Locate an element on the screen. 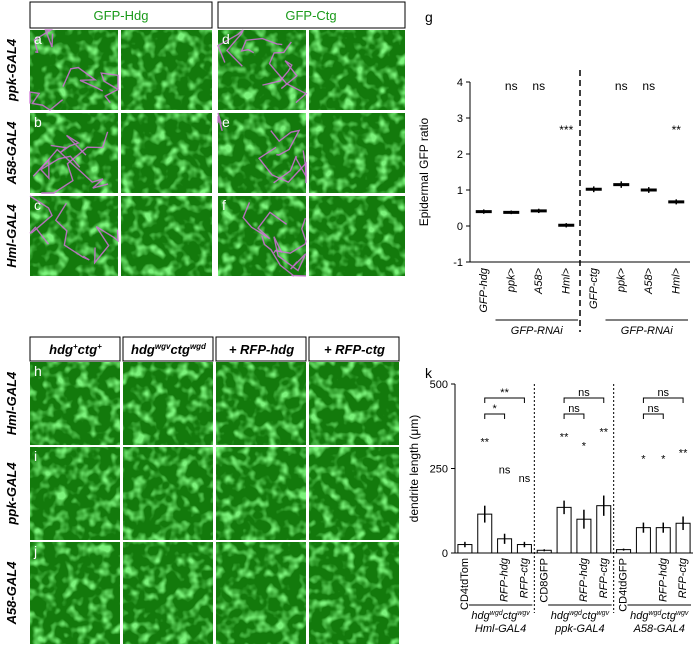 The width and height of the screenshot is (700, 649). y-tick-label: 2 is located at coordinates (460, 155).